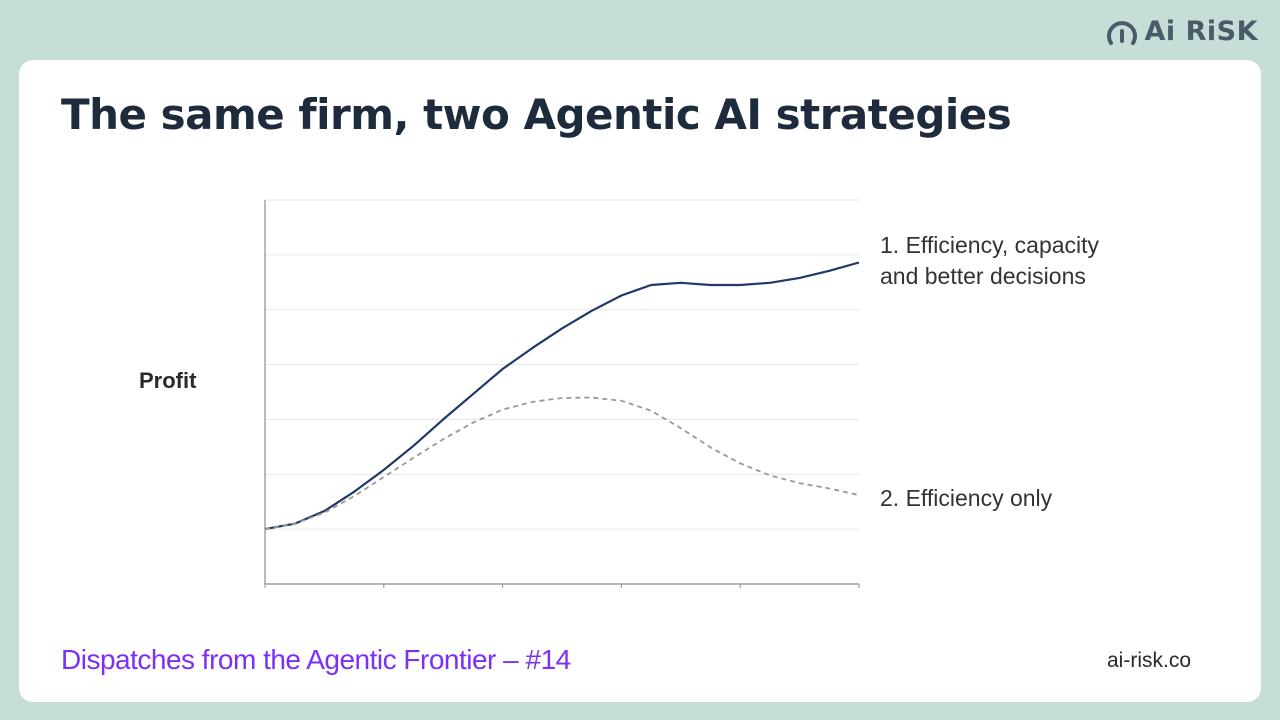 This screenshot has height=720, width=1280. What do you see at coordinates (168, 380) in the screenshot?
I see `y-axis-label: Profit` at bounding box center [168, 380].